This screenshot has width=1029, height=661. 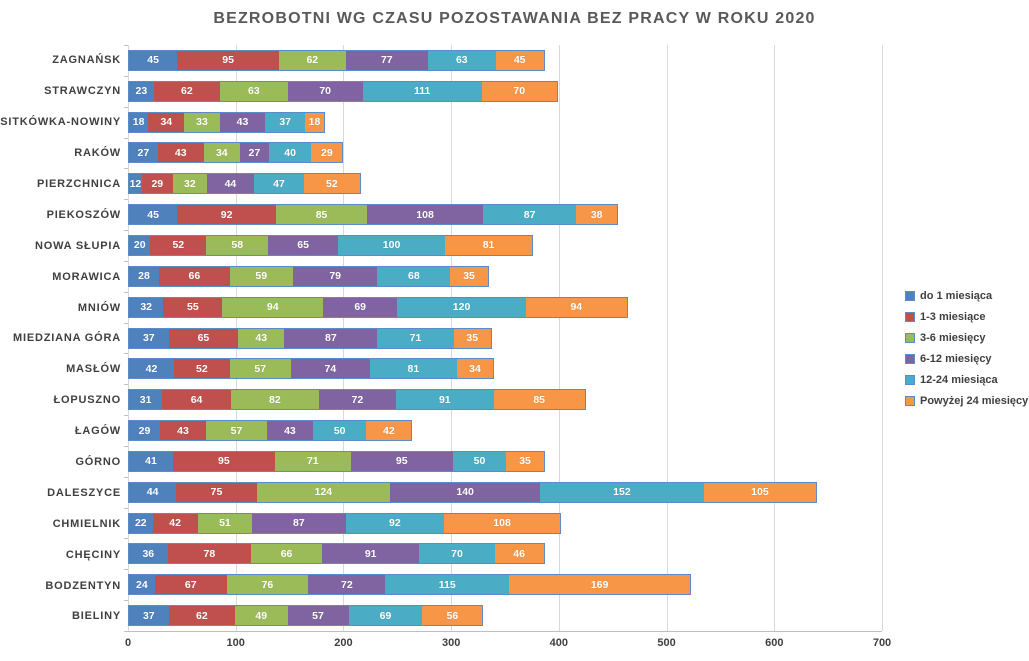 What do you see at coordinates (373, 215) in the screenshot?
I see `stacked-bar: 45 92 85 108 87 38` at bounding box center [373, 215].